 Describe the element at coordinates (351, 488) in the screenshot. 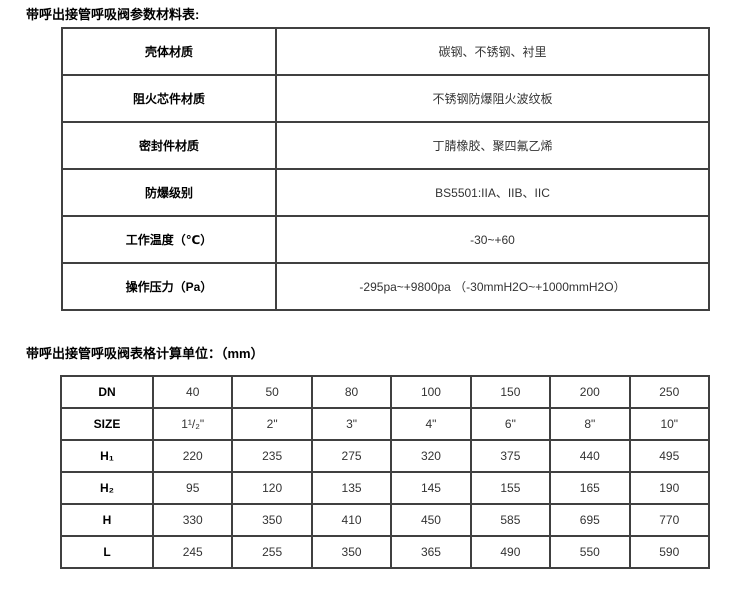

I see `dim-value: 135` at that location.